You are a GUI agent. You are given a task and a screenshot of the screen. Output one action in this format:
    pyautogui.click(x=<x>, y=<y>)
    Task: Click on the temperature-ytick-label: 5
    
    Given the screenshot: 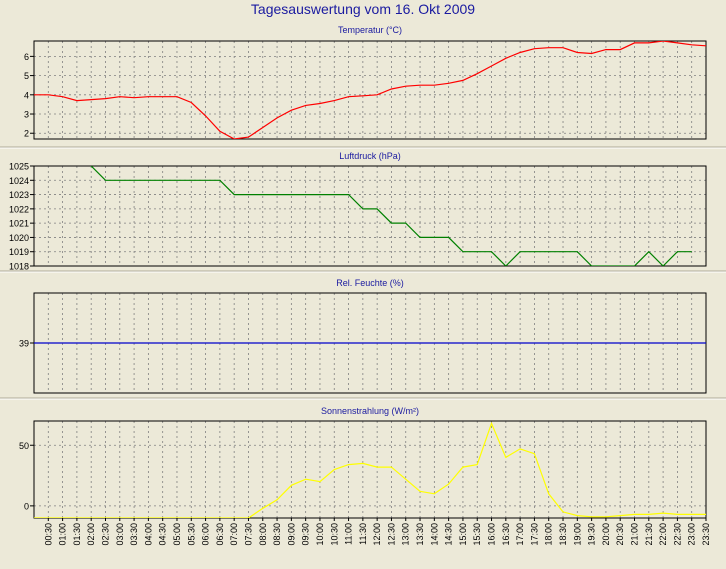 What is the action you would take?
    pyautogui.click(x=26, y=76)
    